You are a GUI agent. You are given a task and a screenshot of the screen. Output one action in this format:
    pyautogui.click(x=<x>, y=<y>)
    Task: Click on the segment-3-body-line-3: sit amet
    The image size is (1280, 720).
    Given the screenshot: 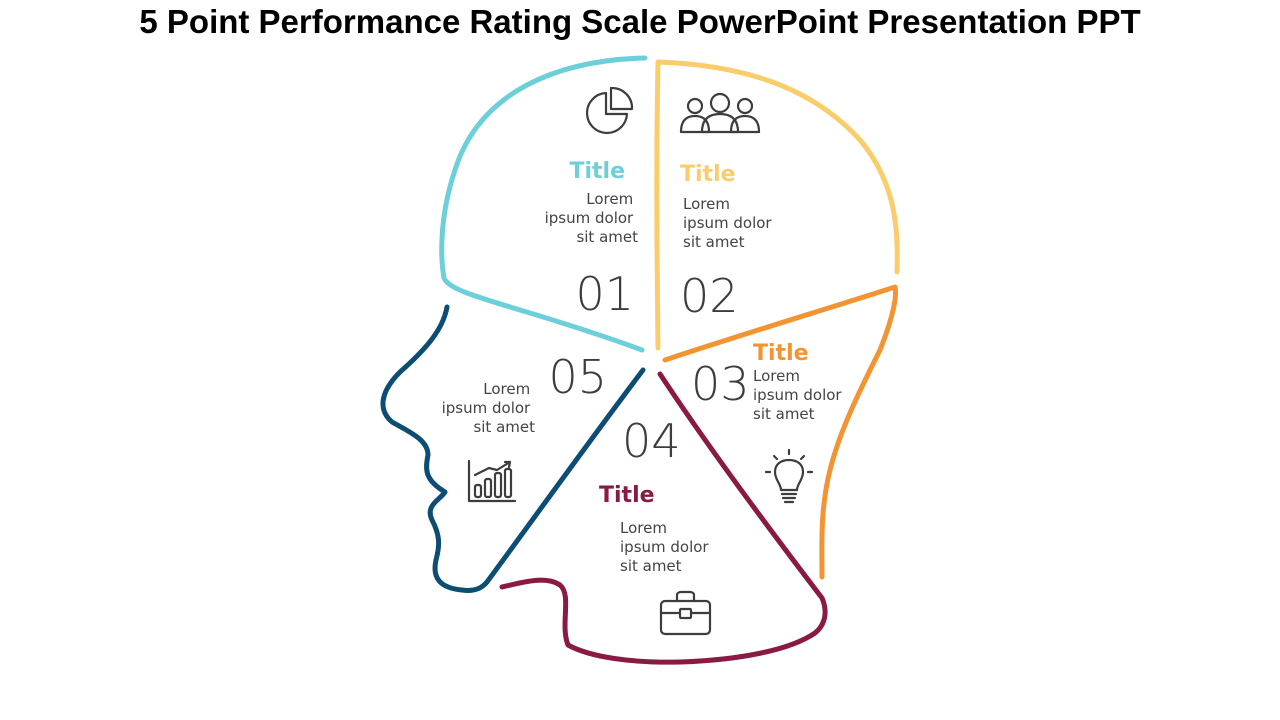 What is the action you would take?
    pyautogui.click(x=784, y=414)
    